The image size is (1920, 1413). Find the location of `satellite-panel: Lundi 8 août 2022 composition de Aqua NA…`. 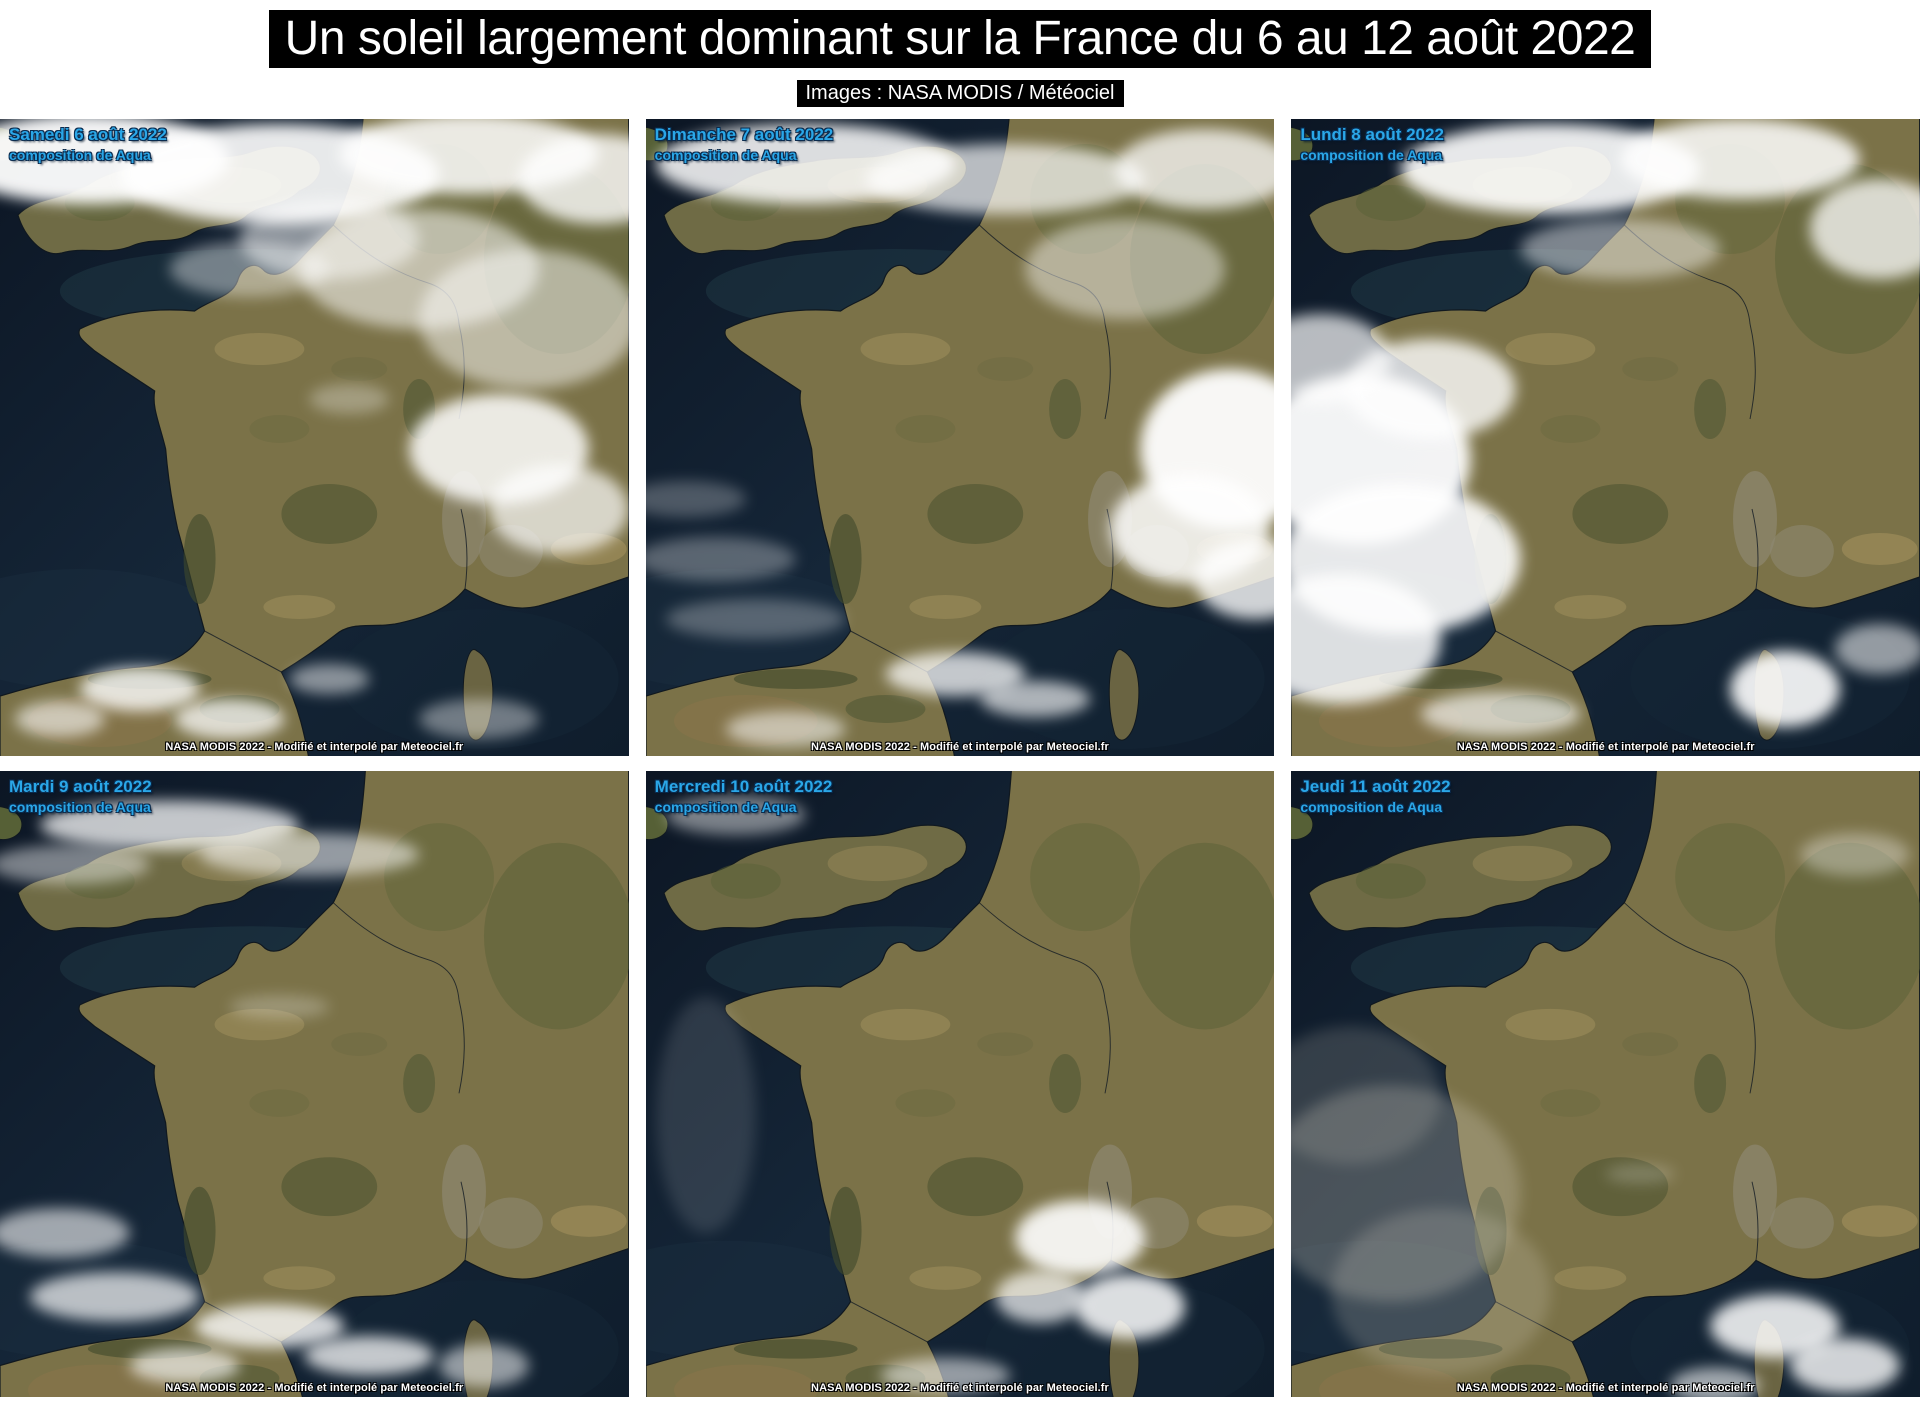

satellite-panel: Lundi 8 août 2022 composition de Aqua NA… is located at coordinates (1605, 437).